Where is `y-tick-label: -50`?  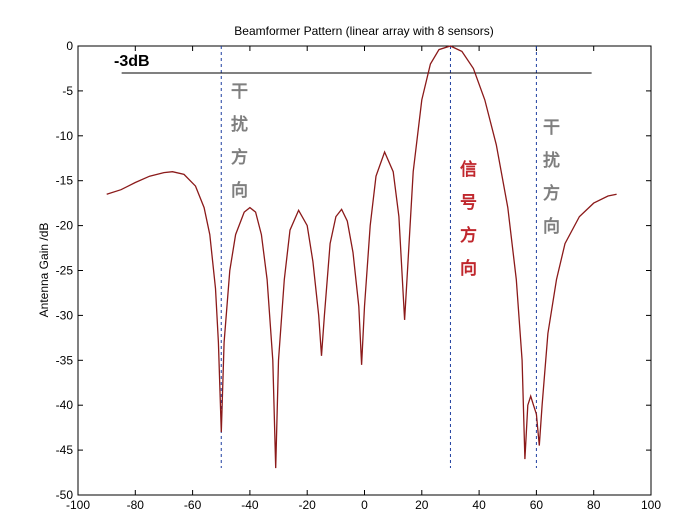
y-tick-label: -50 is located at coordinates (65, 495).